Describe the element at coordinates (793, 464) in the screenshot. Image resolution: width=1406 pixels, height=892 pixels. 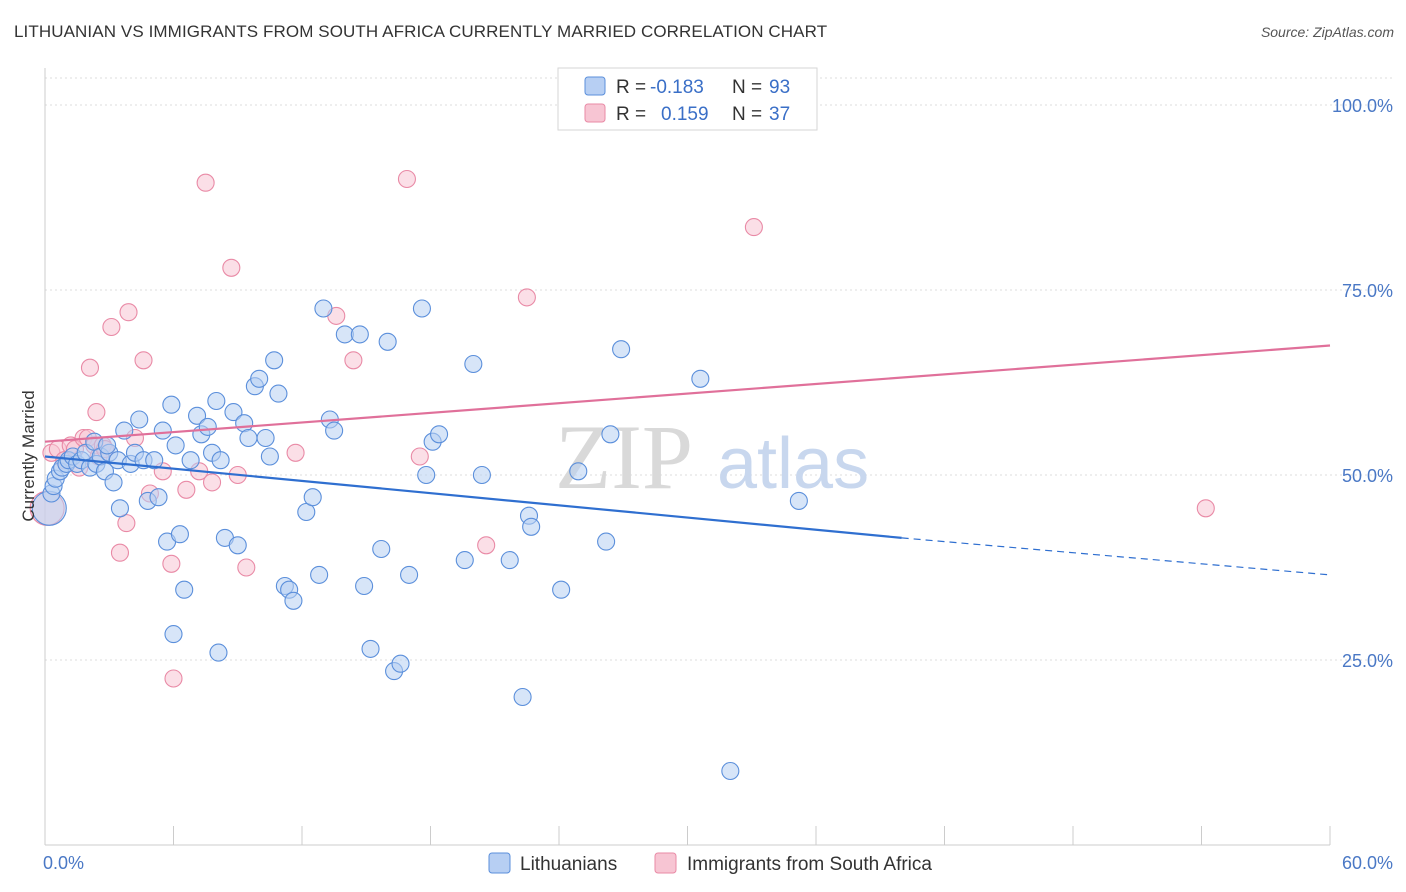
I see `watermark-atlas: atlas` at that location.